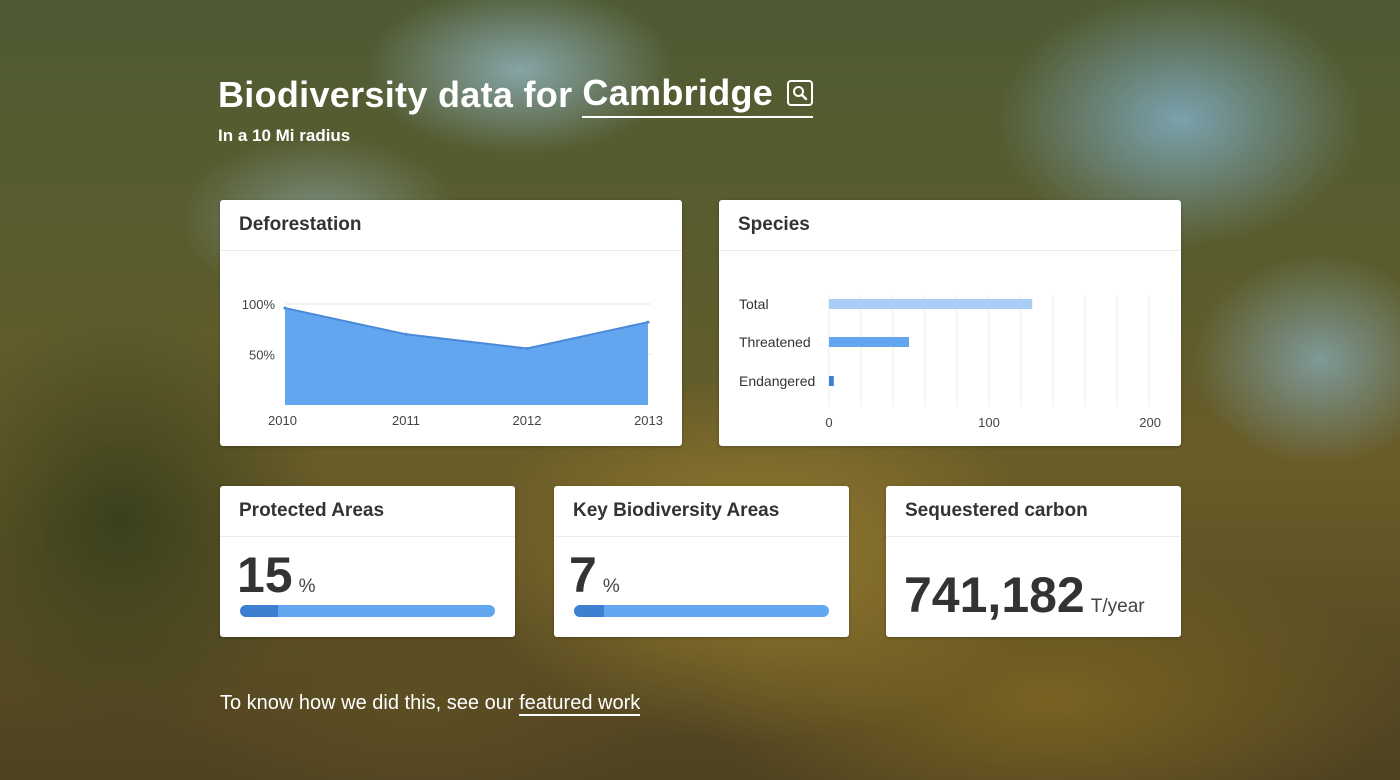  Describe the element at coordinates (285, 308) in the screenshot. I see `data-point-2010` at that location.